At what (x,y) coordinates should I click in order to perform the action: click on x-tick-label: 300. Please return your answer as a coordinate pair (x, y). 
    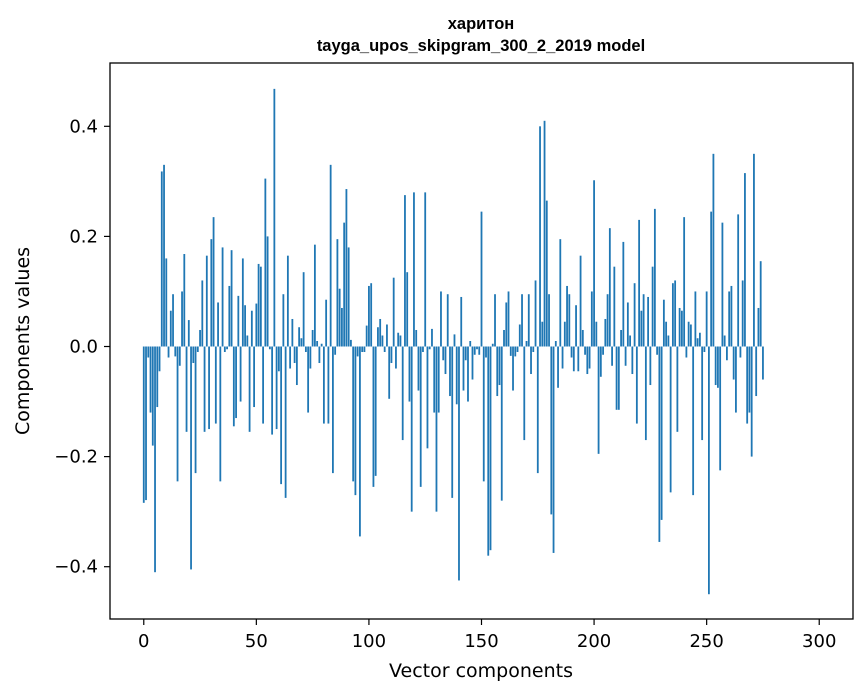
    Looking at the image, I should click on (819, 641).